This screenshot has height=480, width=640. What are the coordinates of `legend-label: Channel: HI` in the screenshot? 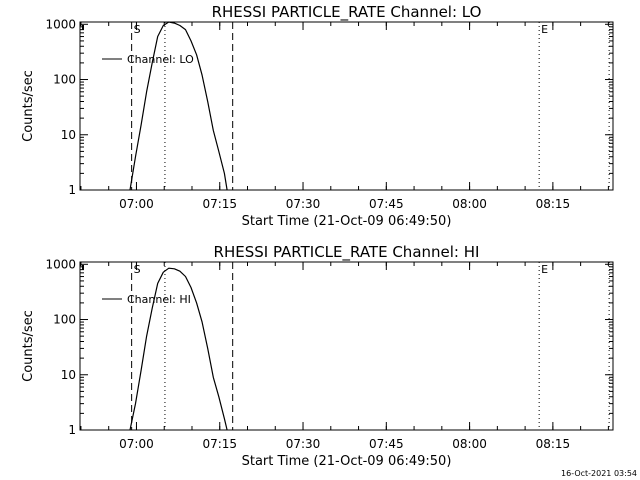 It's located at (159, 299).